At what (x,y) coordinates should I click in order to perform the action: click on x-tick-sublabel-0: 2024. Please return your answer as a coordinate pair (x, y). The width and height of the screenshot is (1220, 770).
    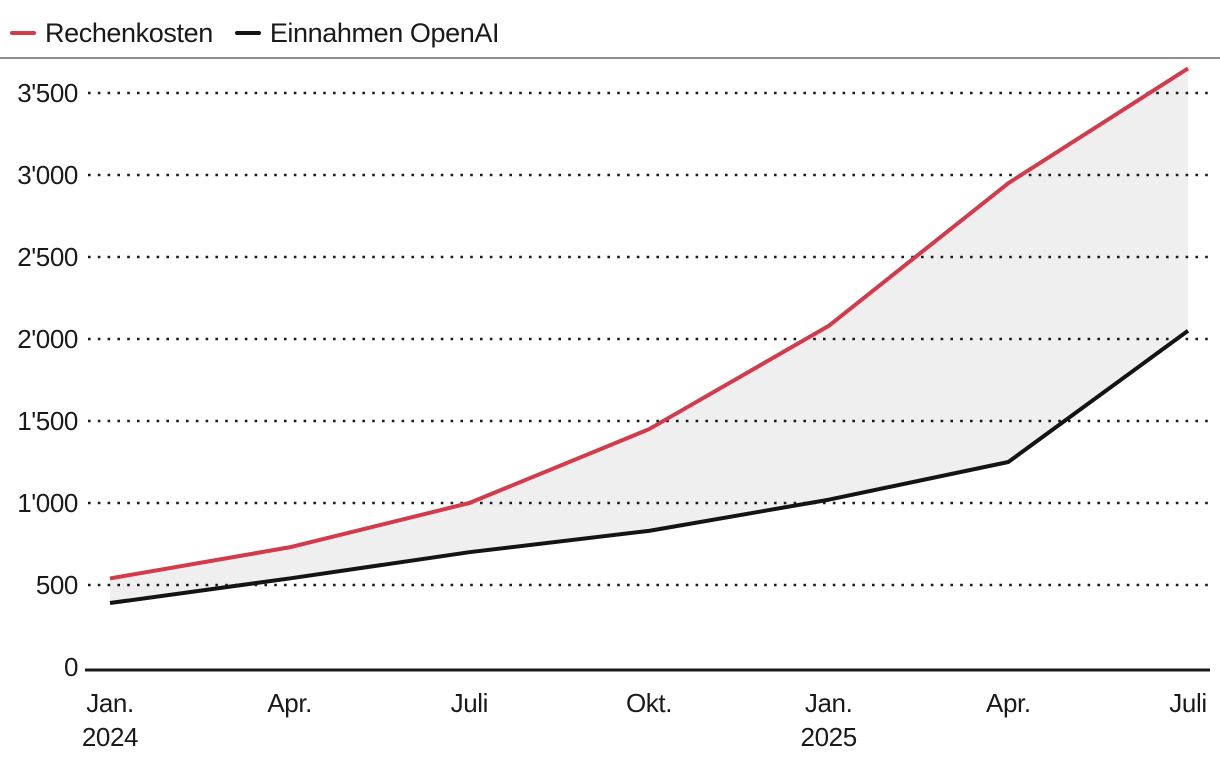
    Looking at the image, I should click on (110, 737).